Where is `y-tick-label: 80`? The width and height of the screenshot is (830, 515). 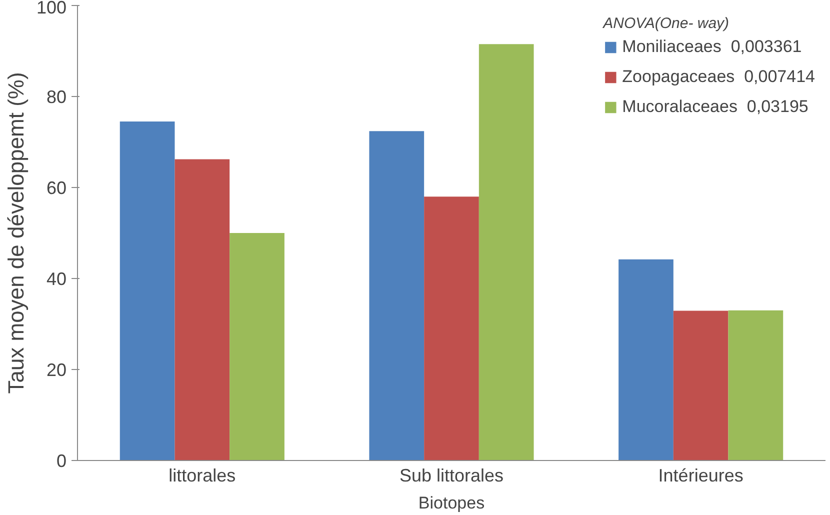
y-tick-label: 80 is located at coordinates (56, 97).